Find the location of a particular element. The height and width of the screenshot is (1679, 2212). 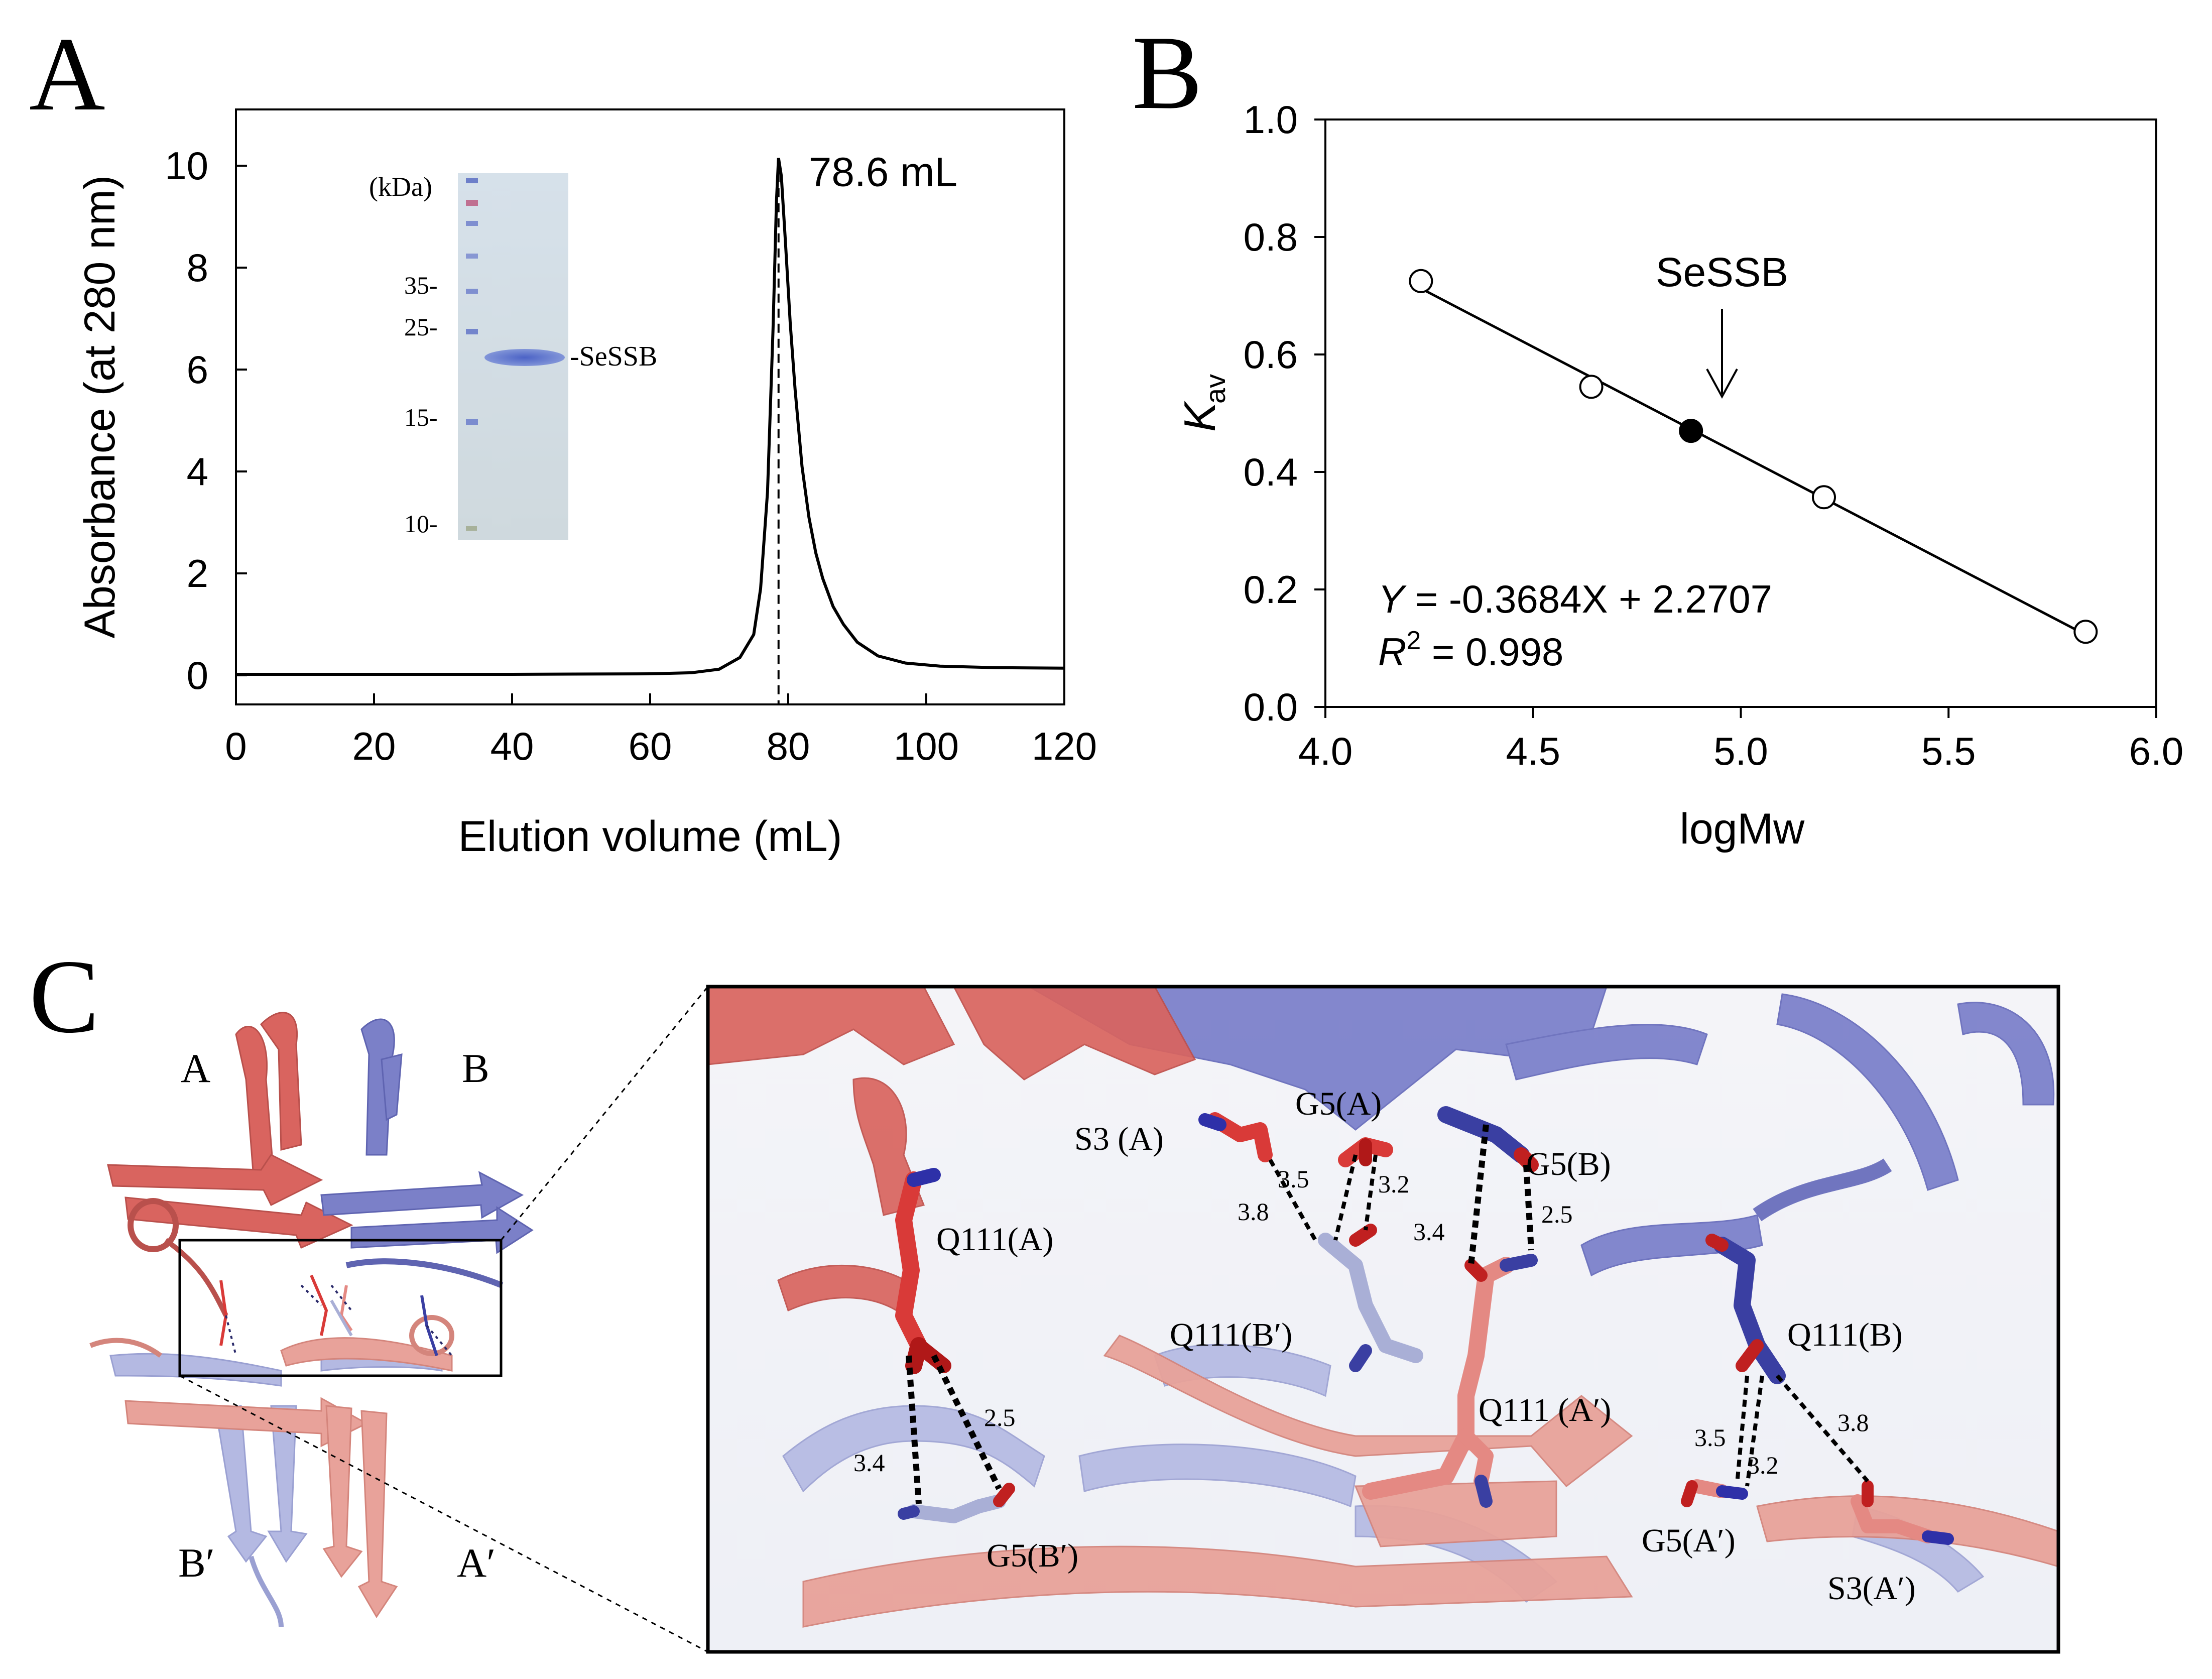

x-tick-label: 20 is located at coordinates (374, 746).